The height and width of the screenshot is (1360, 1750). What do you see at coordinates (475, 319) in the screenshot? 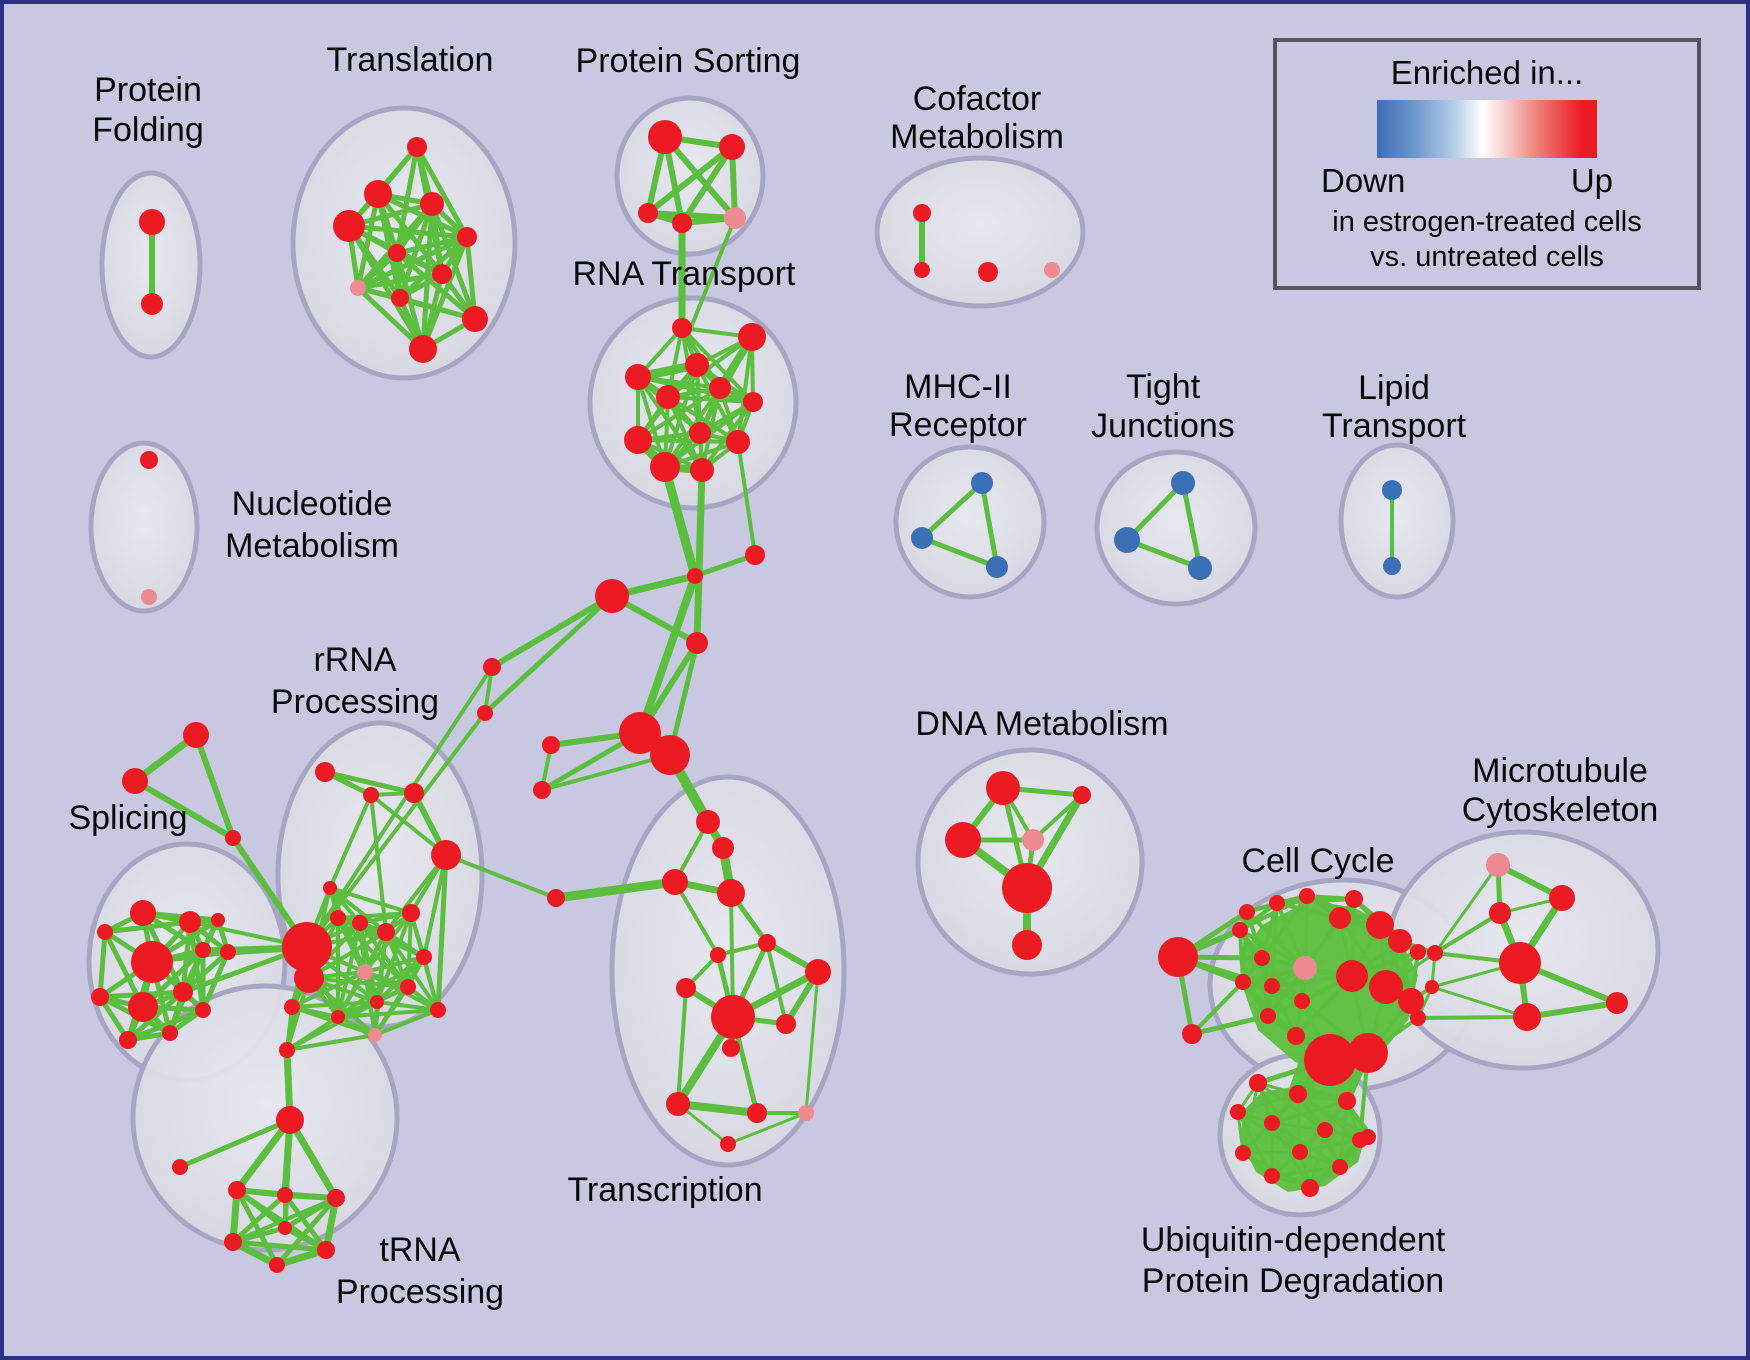
I see `gene-set-node-translation` at bounding box center [475, 319].